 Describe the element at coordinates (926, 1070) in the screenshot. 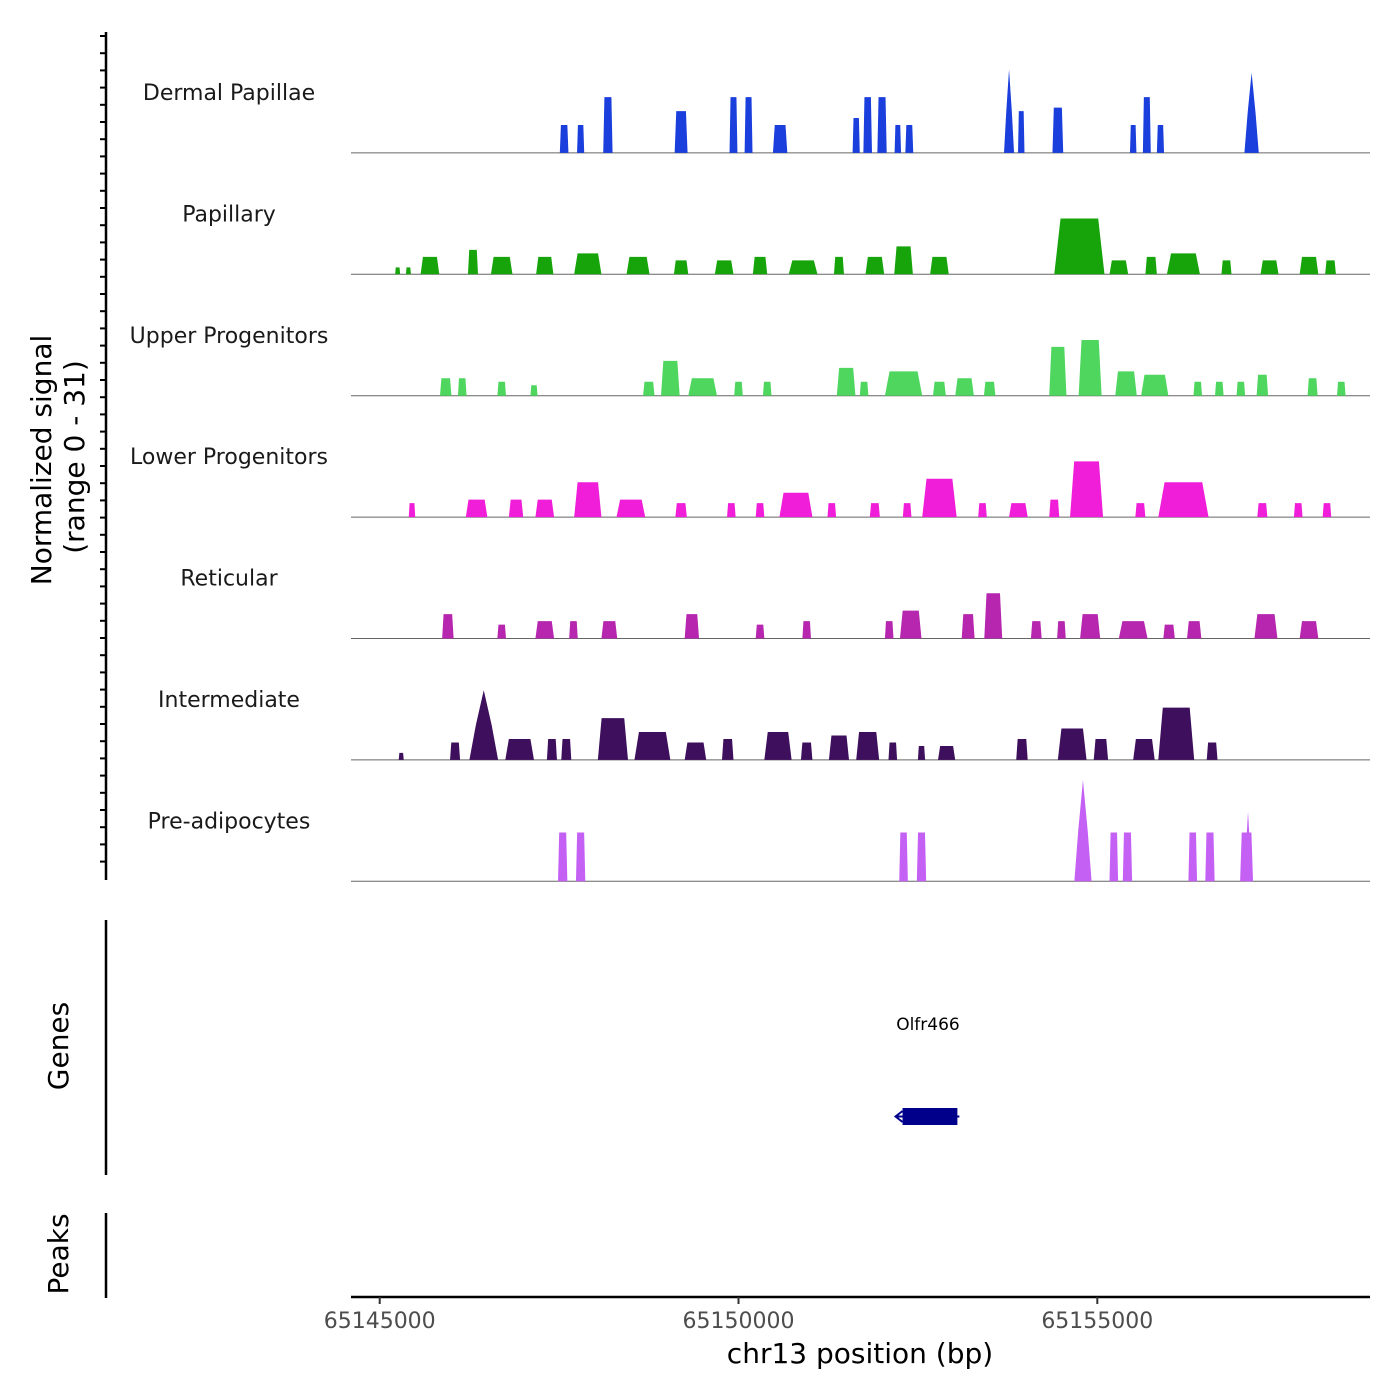

I see `gene-models: Olfr466` at that location.